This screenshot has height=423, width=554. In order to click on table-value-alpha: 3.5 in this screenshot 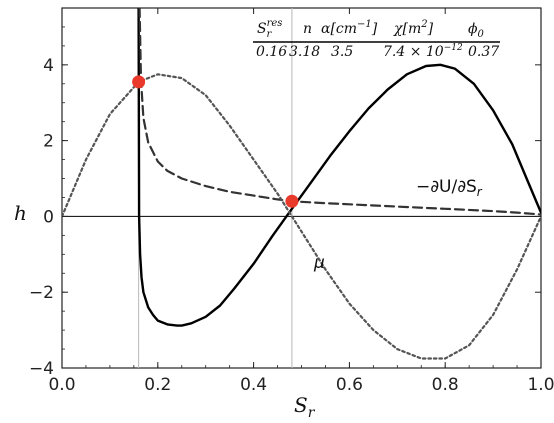, I will do `click(342, 52)`.